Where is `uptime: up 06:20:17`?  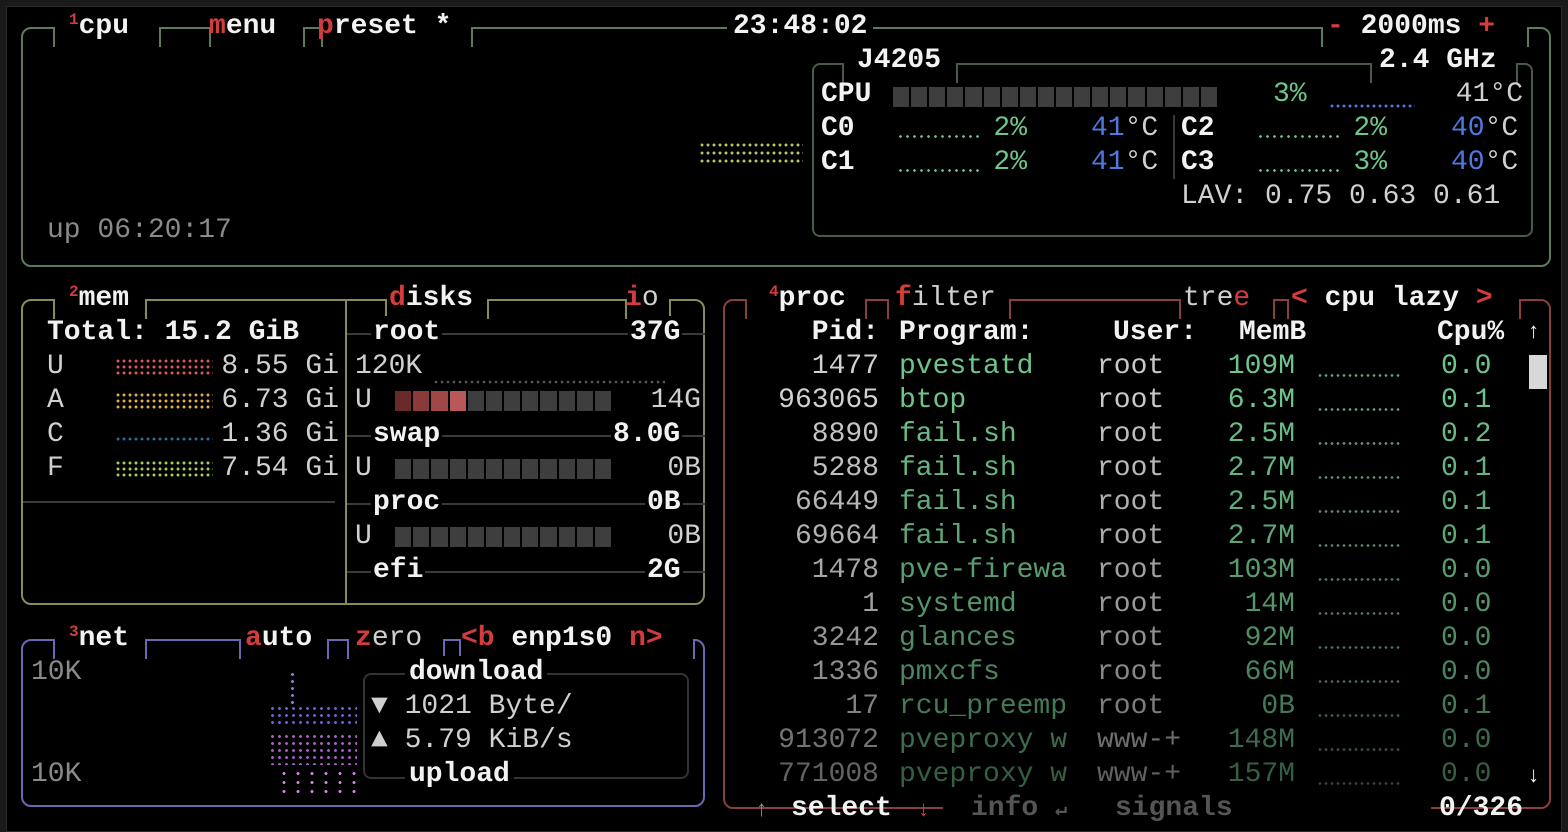 uptime: up 06:20:17 is located at coordinates (139, 230).